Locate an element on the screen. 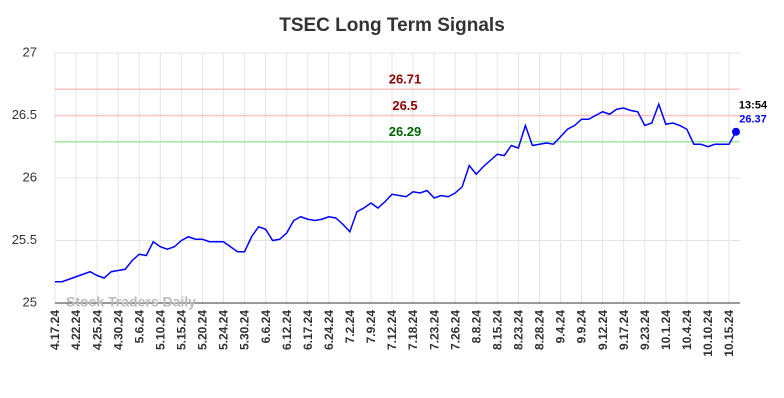 The image size is (784, 398). x-tick-label: 8.28.24 is located at coordinates (540, 330).